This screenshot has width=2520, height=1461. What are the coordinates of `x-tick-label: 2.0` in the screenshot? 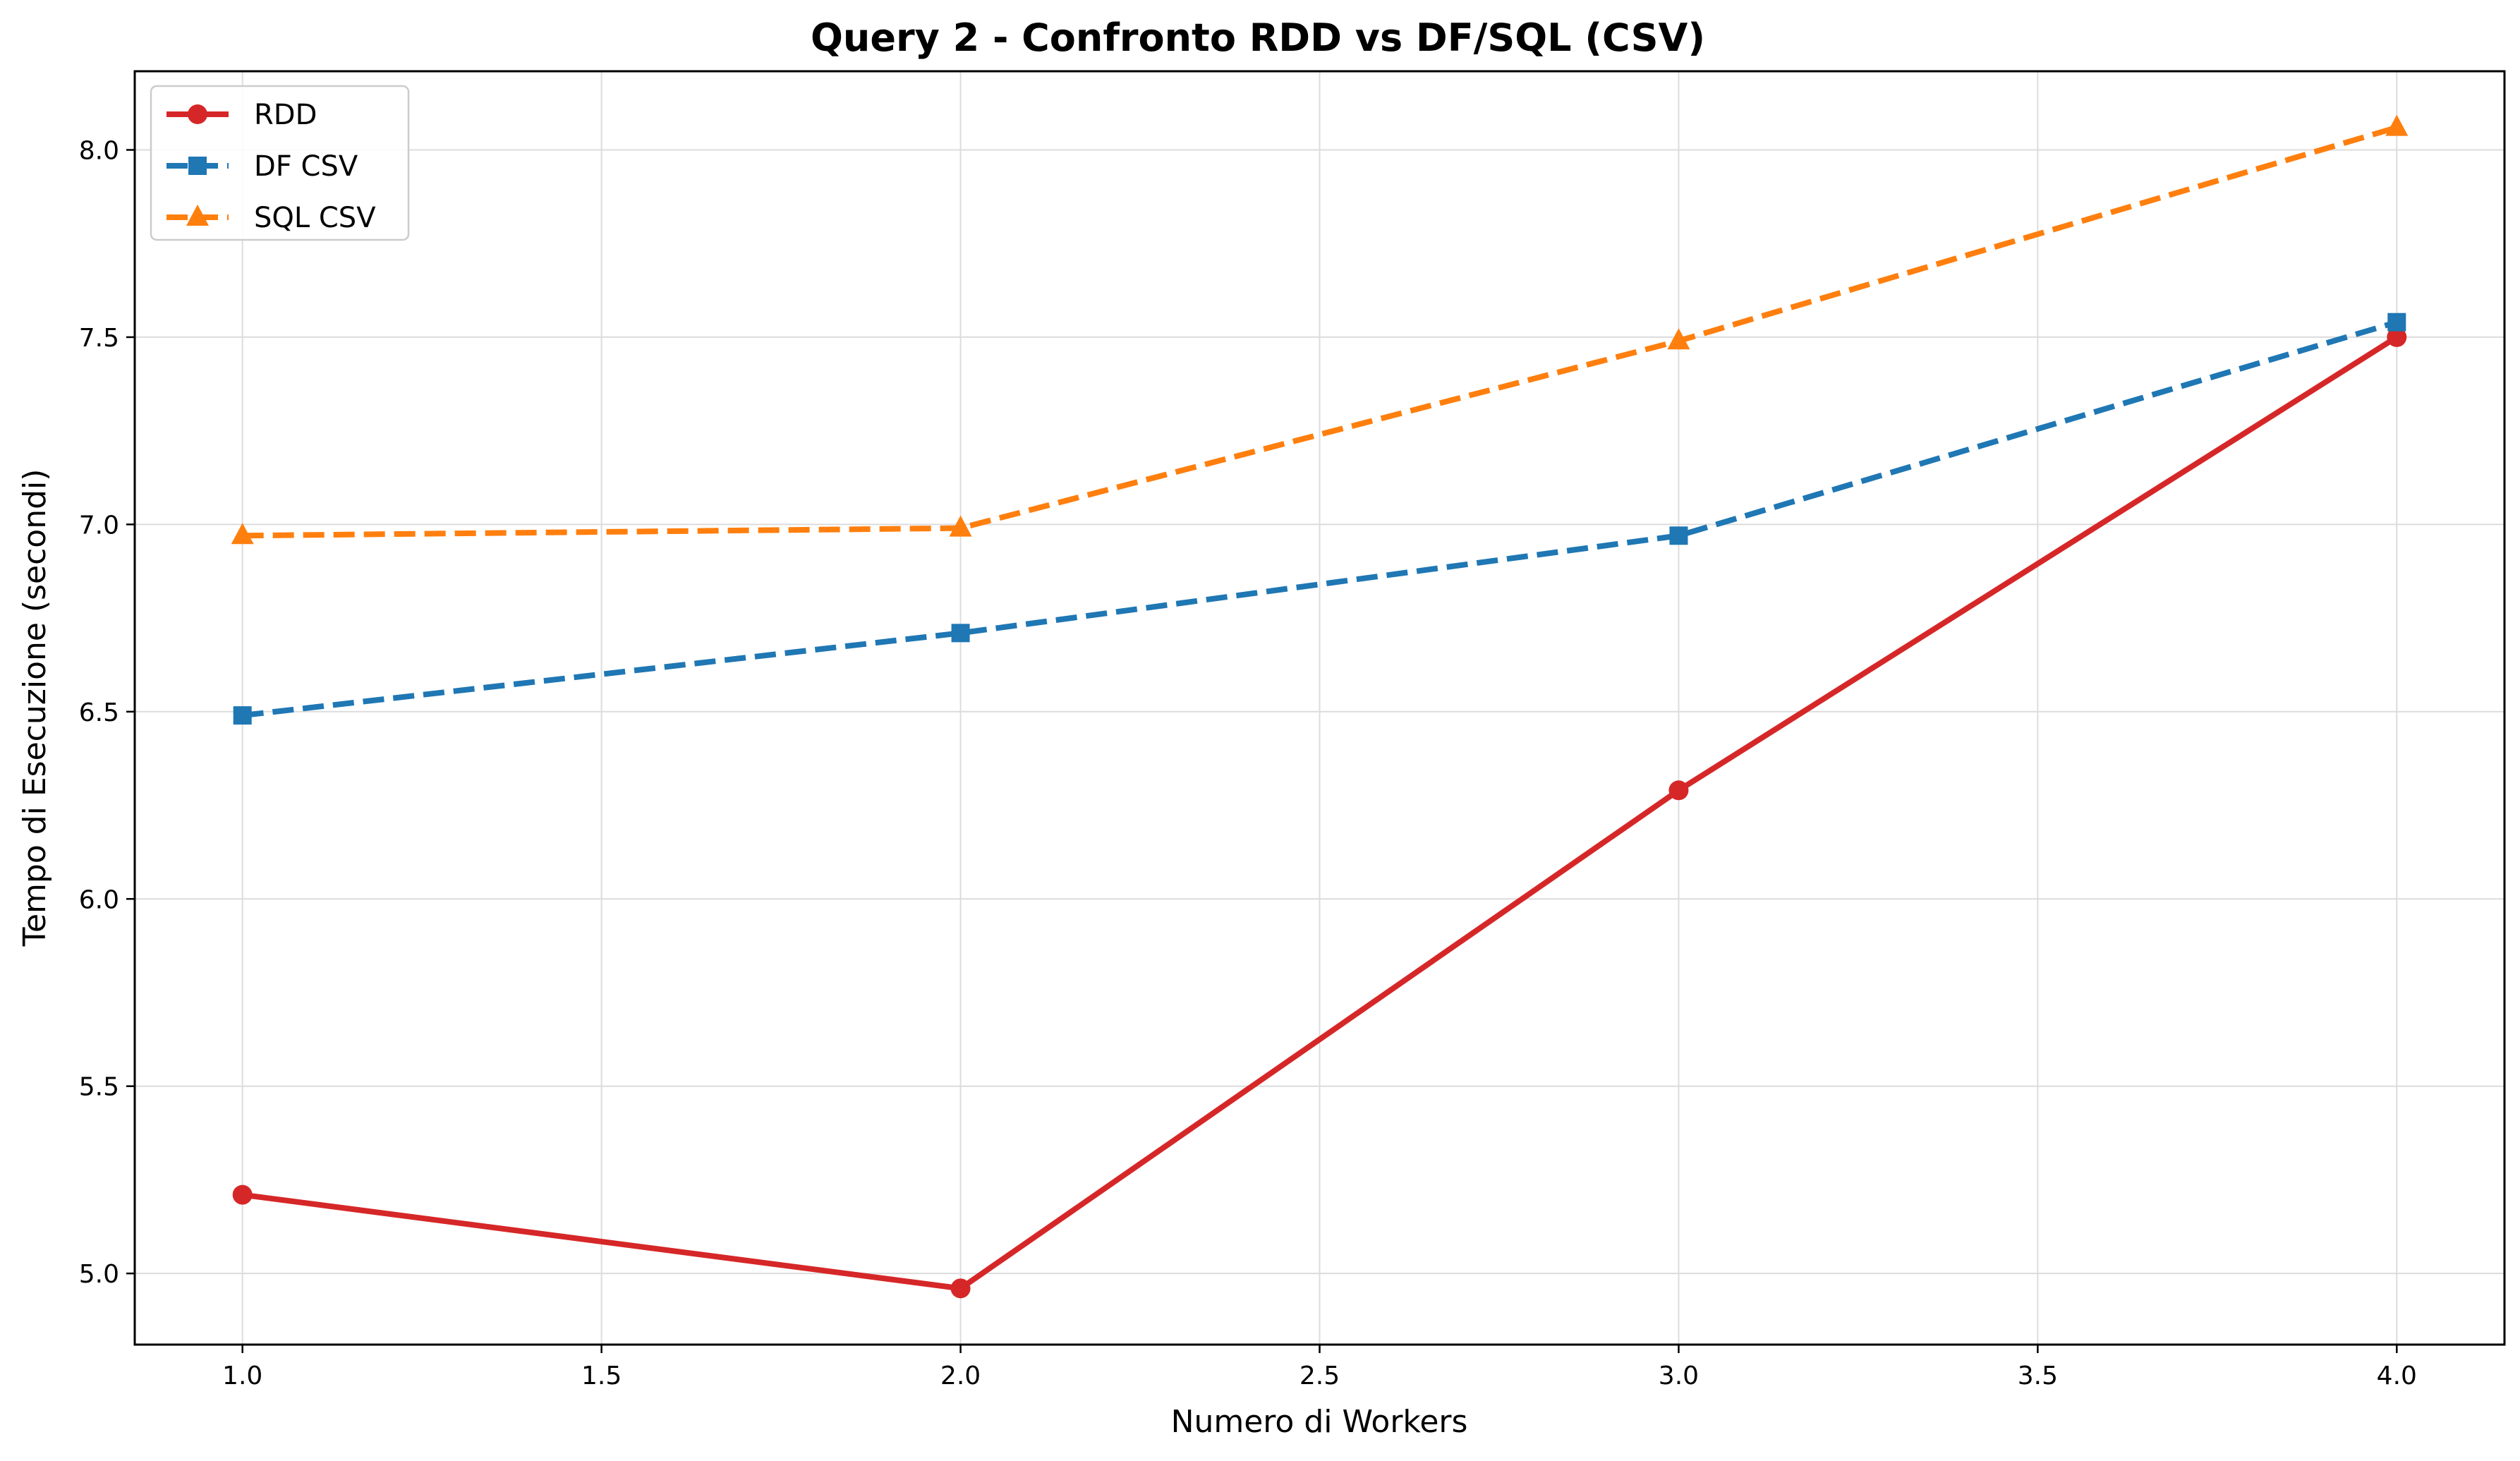 It's located at (960, 1376).